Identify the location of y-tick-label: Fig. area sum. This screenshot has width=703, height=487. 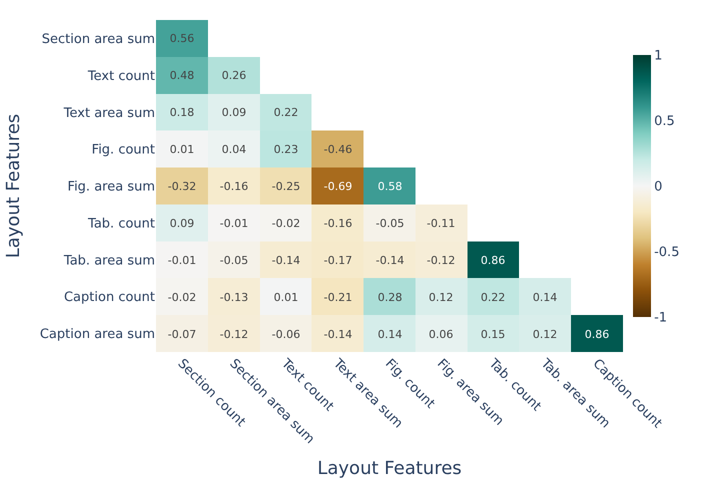
(111, 187).